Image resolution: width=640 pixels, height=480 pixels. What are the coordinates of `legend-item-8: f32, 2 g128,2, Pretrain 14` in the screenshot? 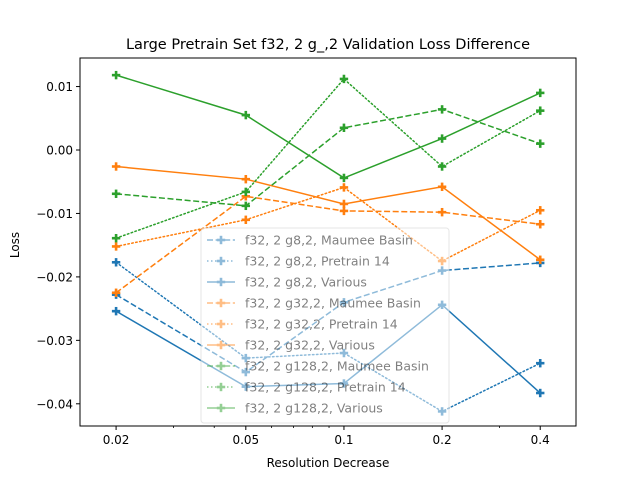 It's located at (306, 387).